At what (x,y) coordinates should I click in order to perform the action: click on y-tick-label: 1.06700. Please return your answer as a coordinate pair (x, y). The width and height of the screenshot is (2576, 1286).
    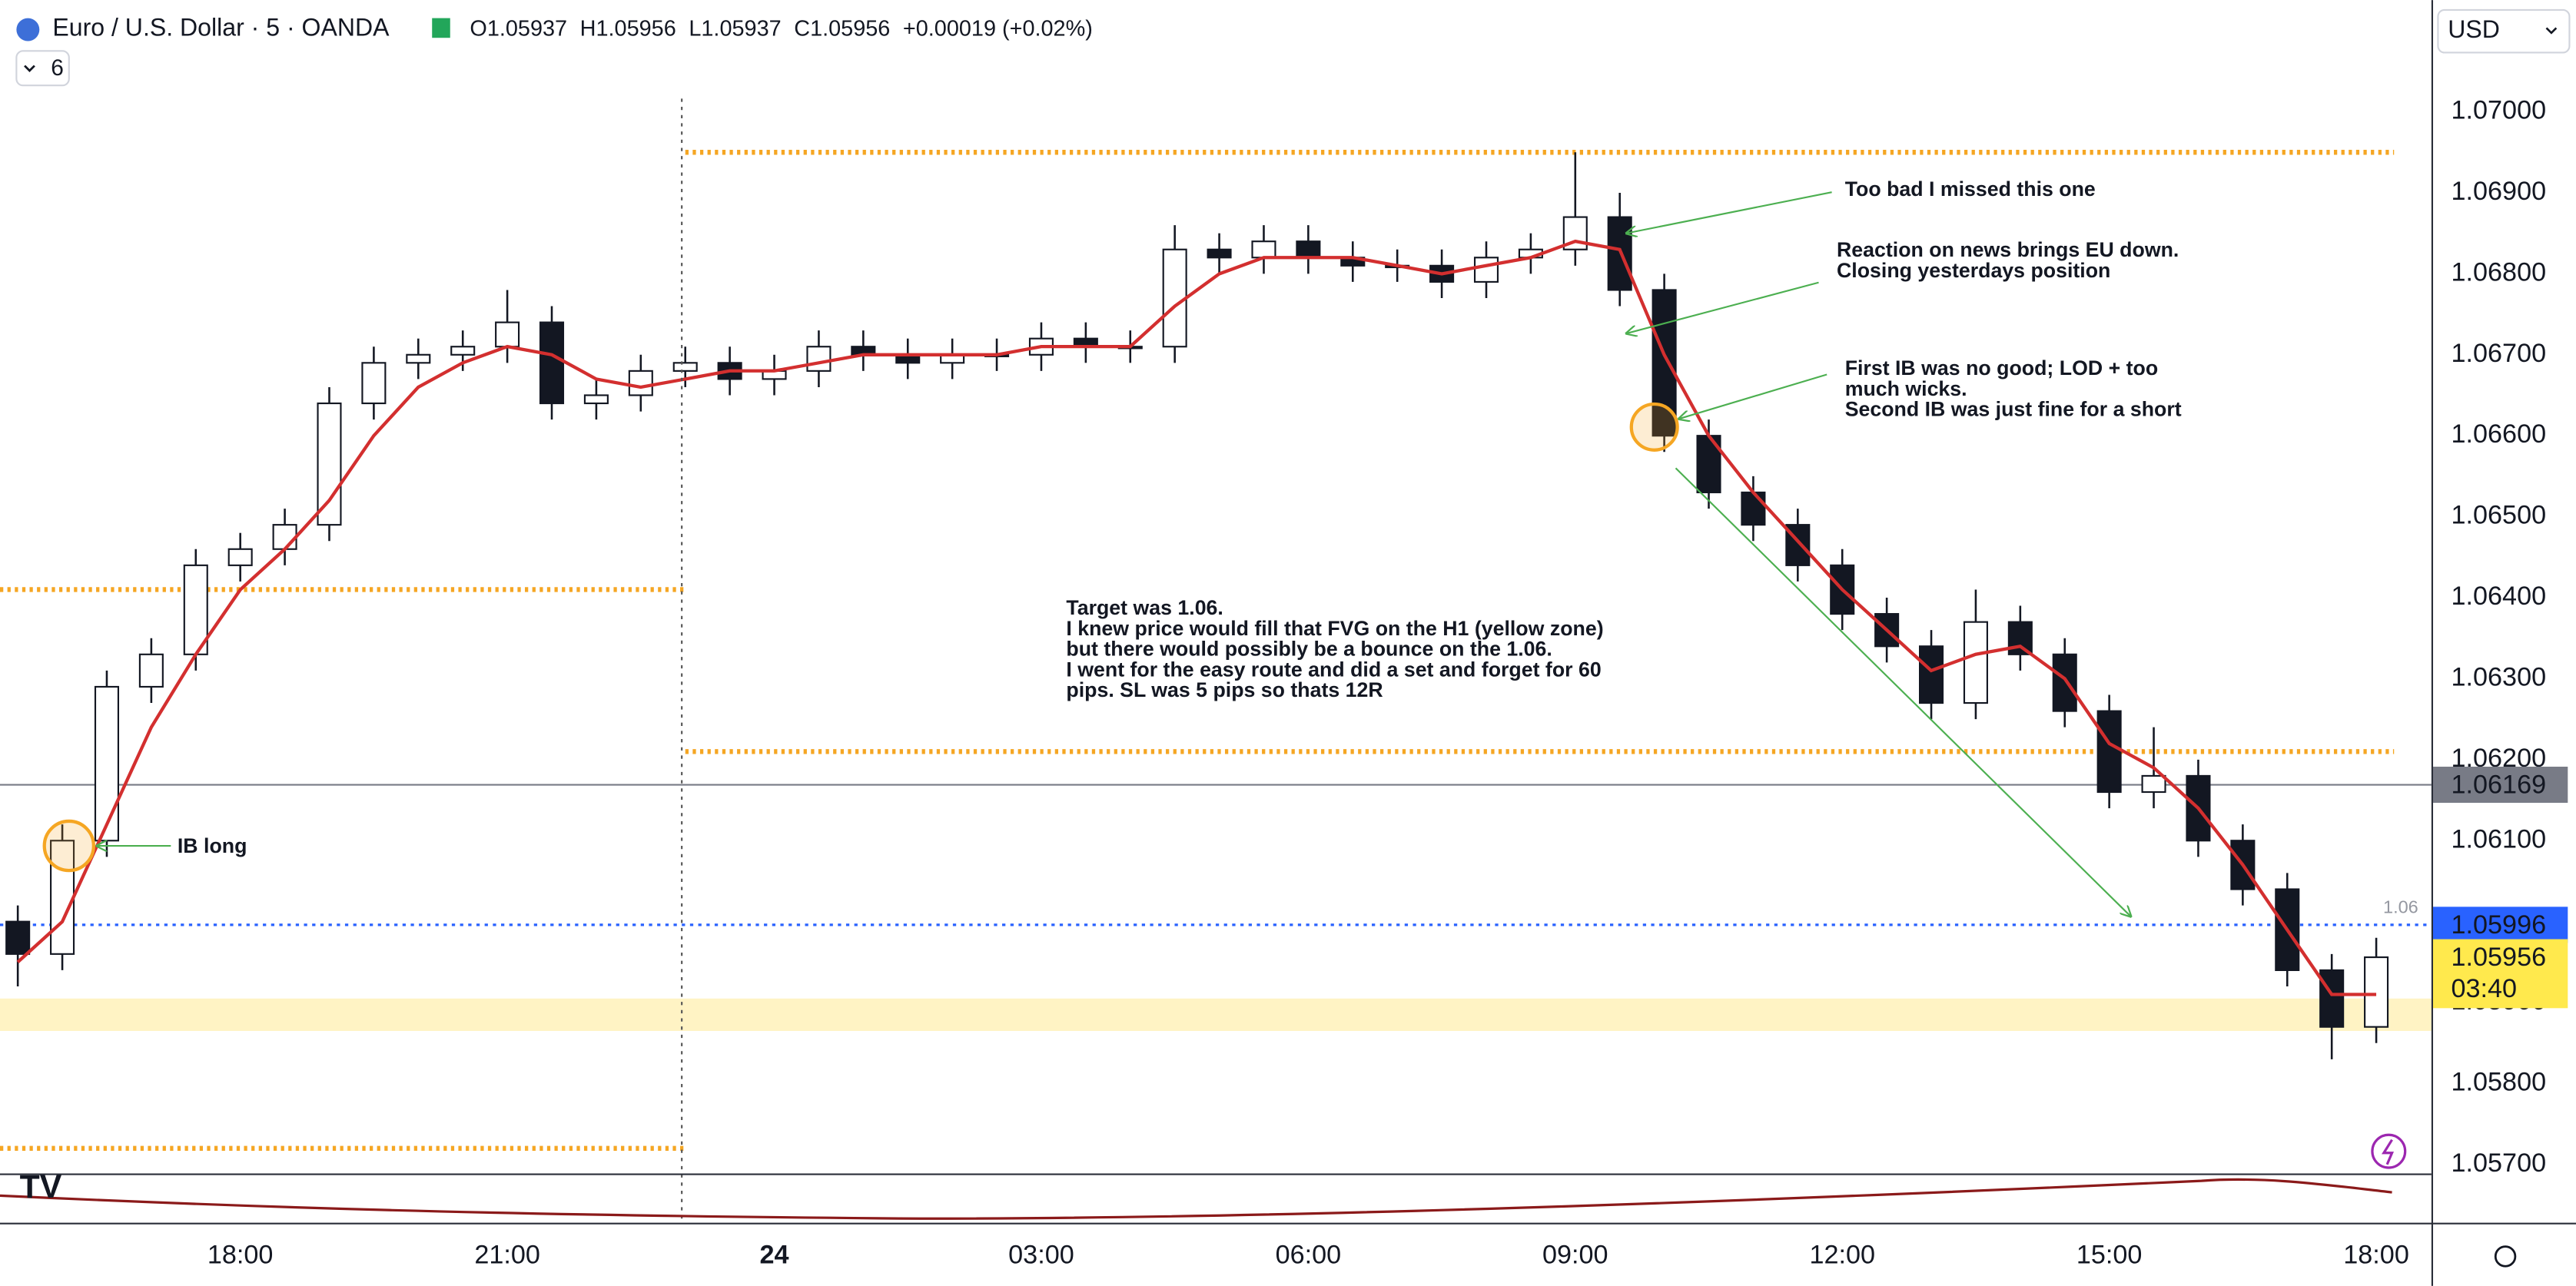
    Looking at the image, I should click on (2499, 353).